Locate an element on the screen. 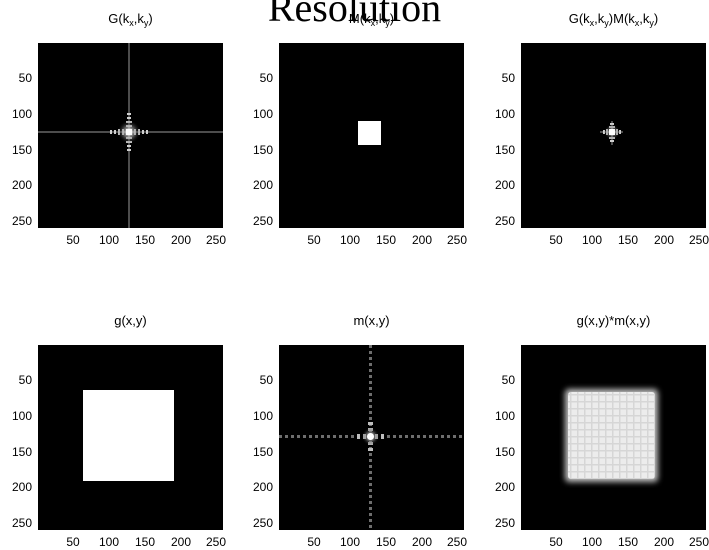 This screenshot has height=550, width=709. blurred-square is located at coordinates (611, 435).